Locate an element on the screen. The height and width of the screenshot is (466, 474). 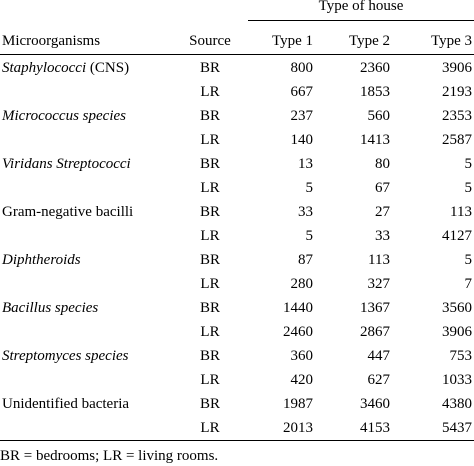
type1-cell: 667 is located at coordinates (302, 92).